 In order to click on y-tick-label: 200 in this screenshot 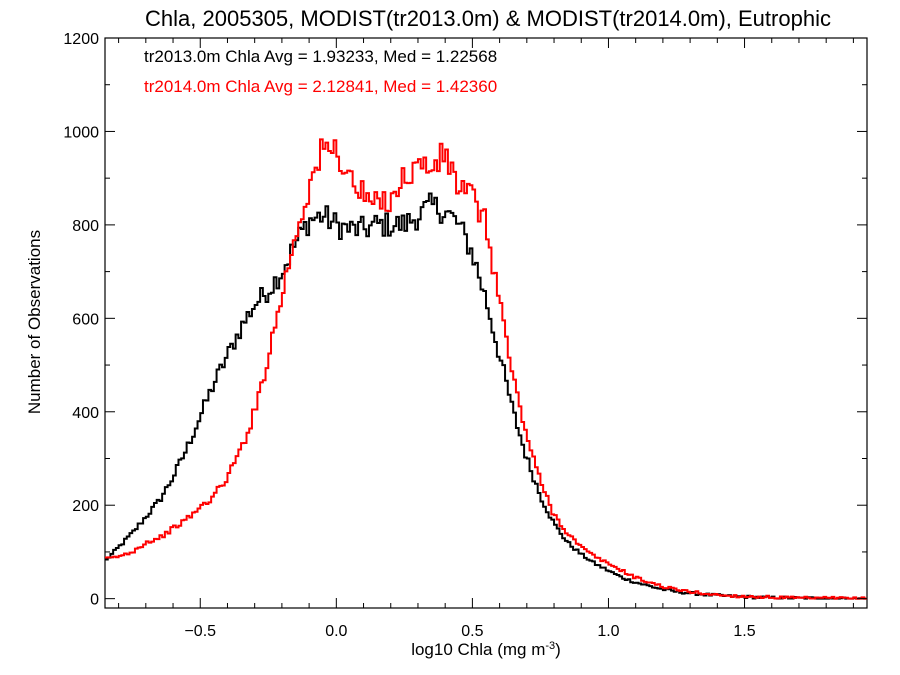, I will do `click(85, 506)`.